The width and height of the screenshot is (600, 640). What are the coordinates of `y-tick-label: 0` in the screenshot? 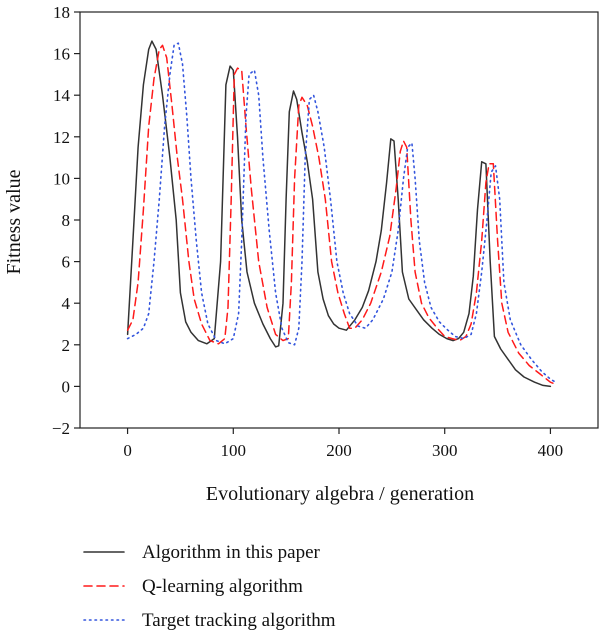 It's located at (66, 386).